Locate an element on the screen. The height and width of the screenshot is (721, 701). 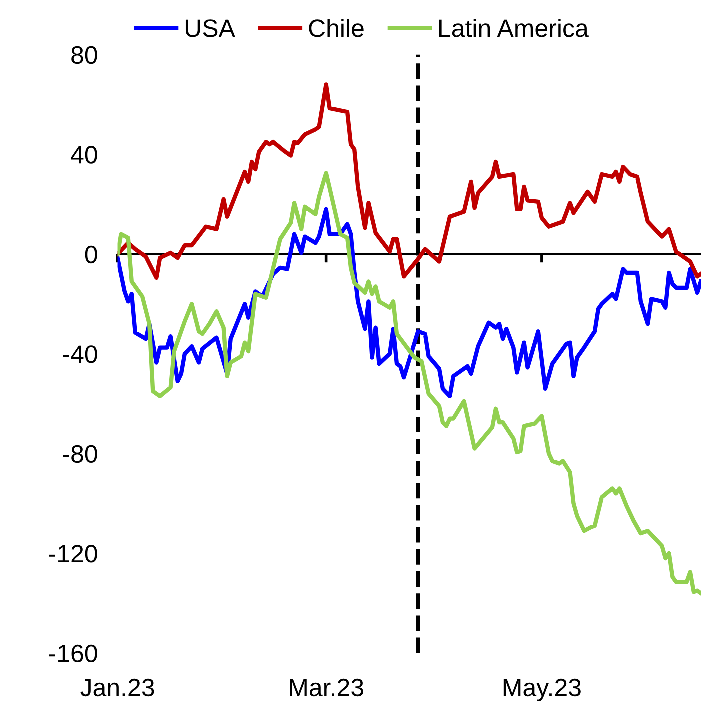
x-tick-label: Mar.23 is located at coordinates (327, 687).